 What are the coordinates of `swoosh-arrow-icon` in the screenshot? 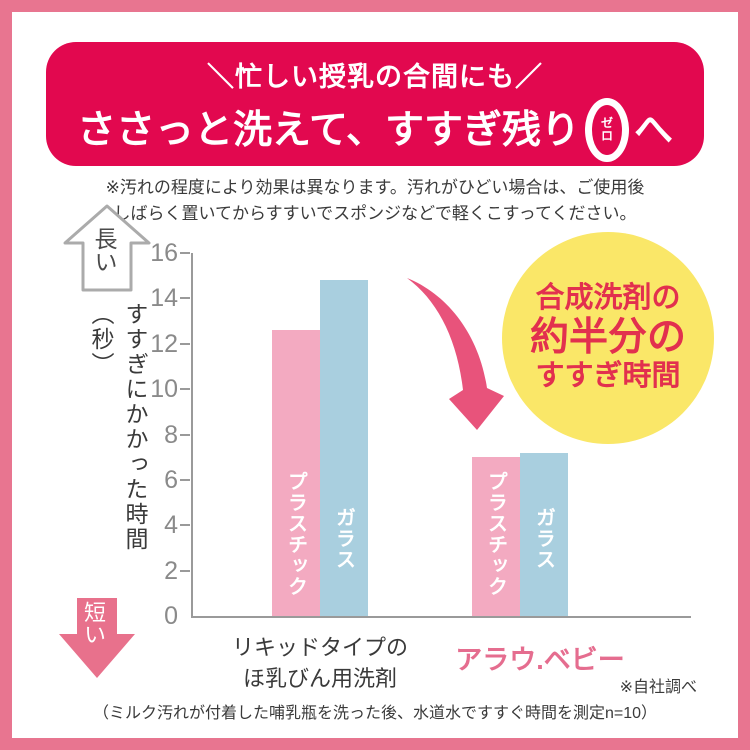 It's located at (455, 354).